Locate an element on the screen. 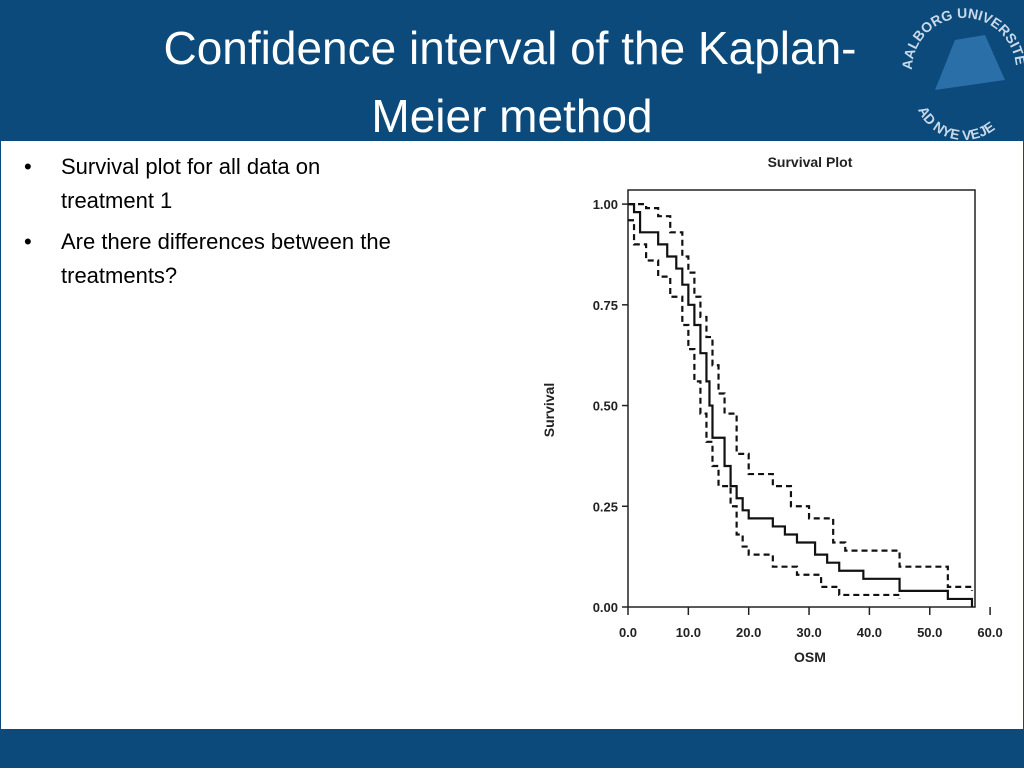 The width and height of the screenshot is (1024, 773). y-tick-label: 0.75 is located at coordinates (605, 305).